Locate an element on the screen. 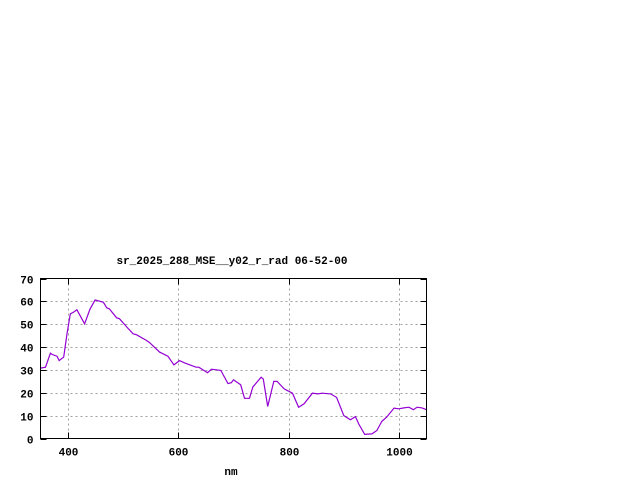 The height and width of the screenshot is (480, 640). x-axis-label: nm is located at coordinates (231, 473).